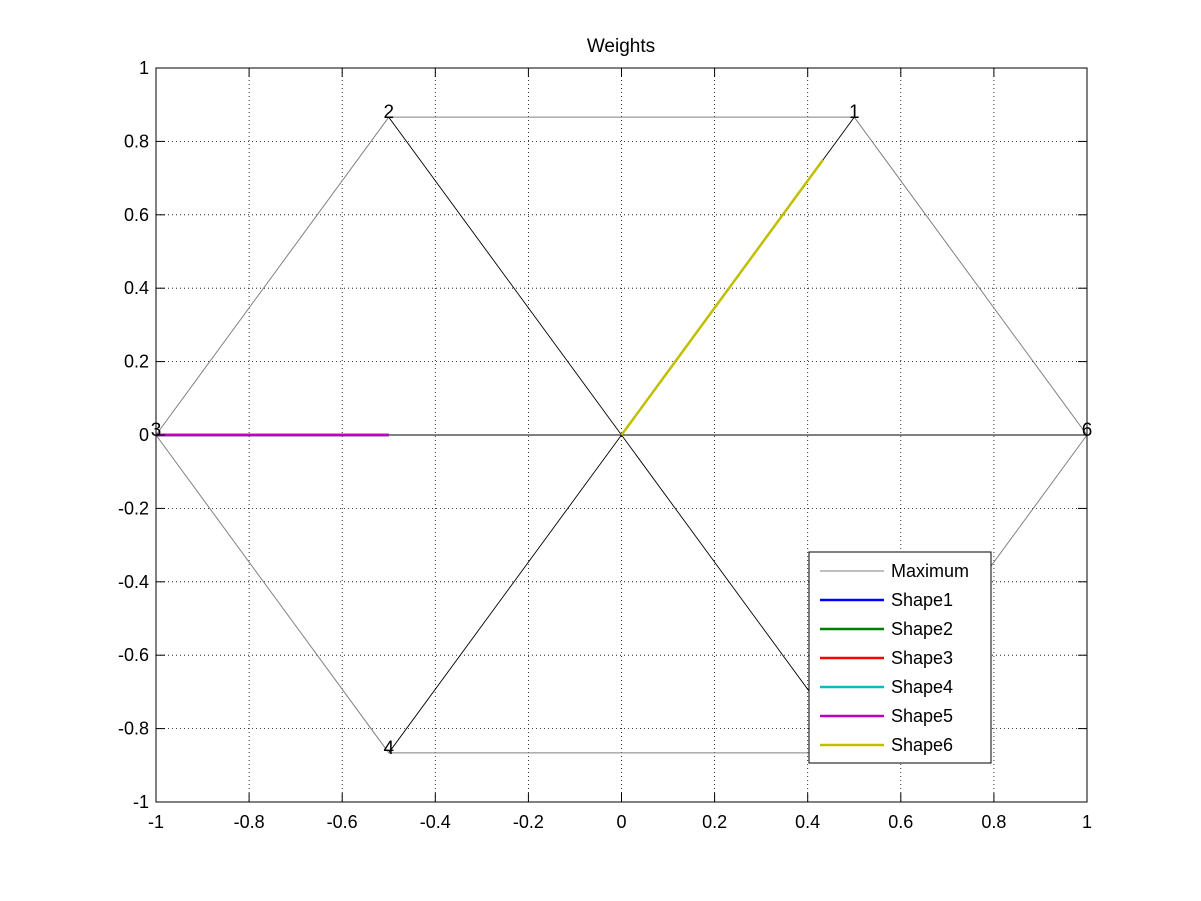 The height and width of the screenshot is (901, 1201). I want to click on vertex-label-2: 2, so click(388, 112).